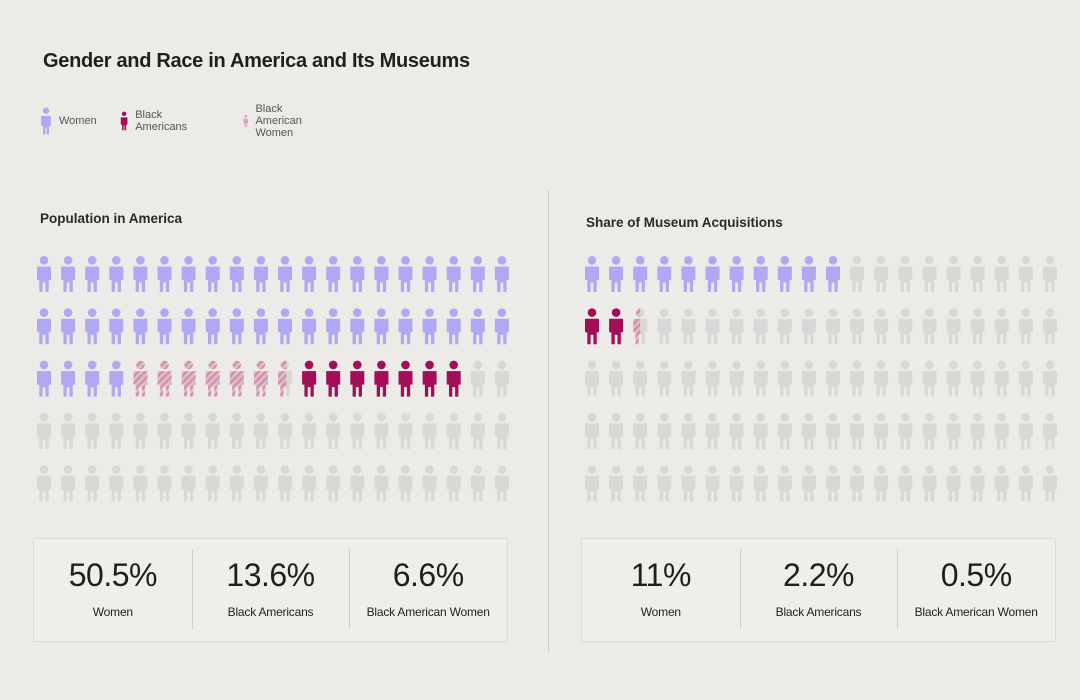 The width and height of the screenshot is (1080, 700). What do you see at coordinates (270, 575) in the screenshot?
I see `stat-value: 13.6%` at bounding box center [270, 575].